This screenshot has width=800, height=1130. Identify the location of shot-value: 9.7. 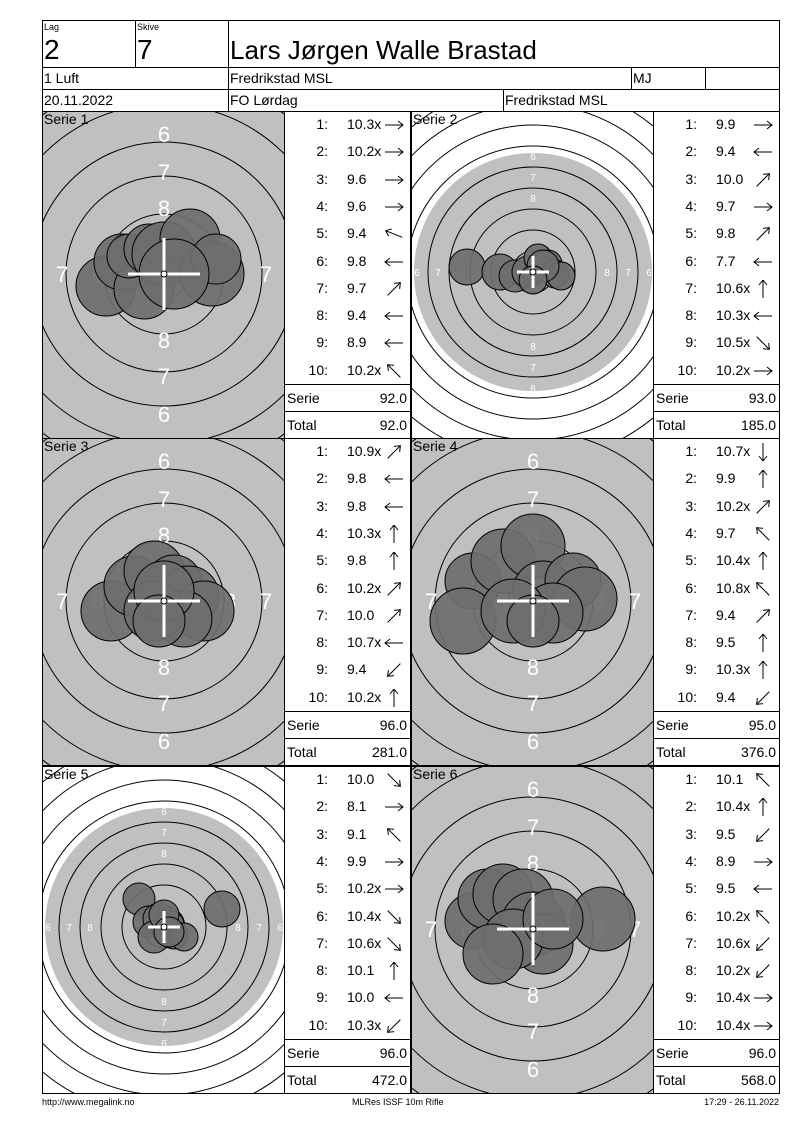
(726, 532).